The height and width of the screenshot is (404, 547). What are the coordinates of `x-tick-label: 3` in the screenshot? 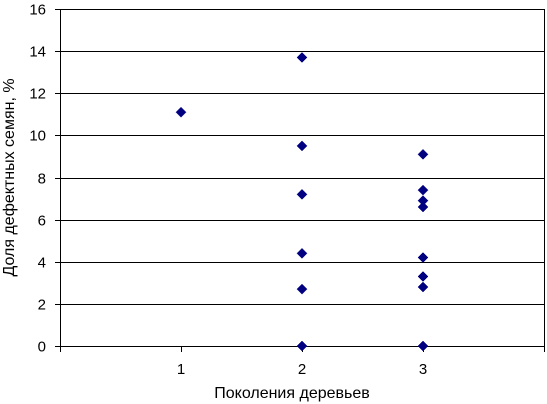 It's located at (423, 369).